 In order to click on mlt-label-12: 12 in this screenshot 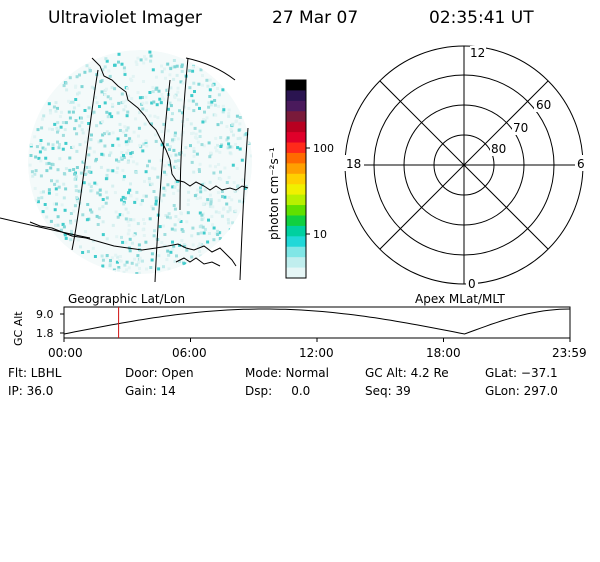, I will do `click(477, 53)`.